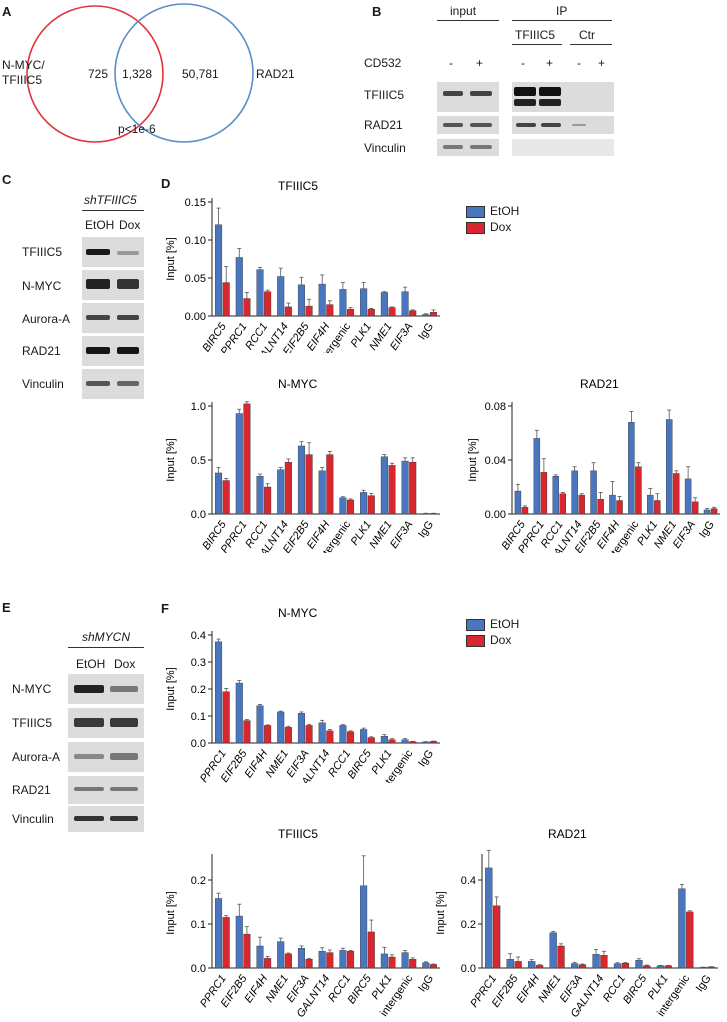 This screenshot has width=727, height=1022. What do you see at coordinates (198, 663) in the screenshot?
I see `y-tick-label: 0.3` at bounding box center [198, 663].